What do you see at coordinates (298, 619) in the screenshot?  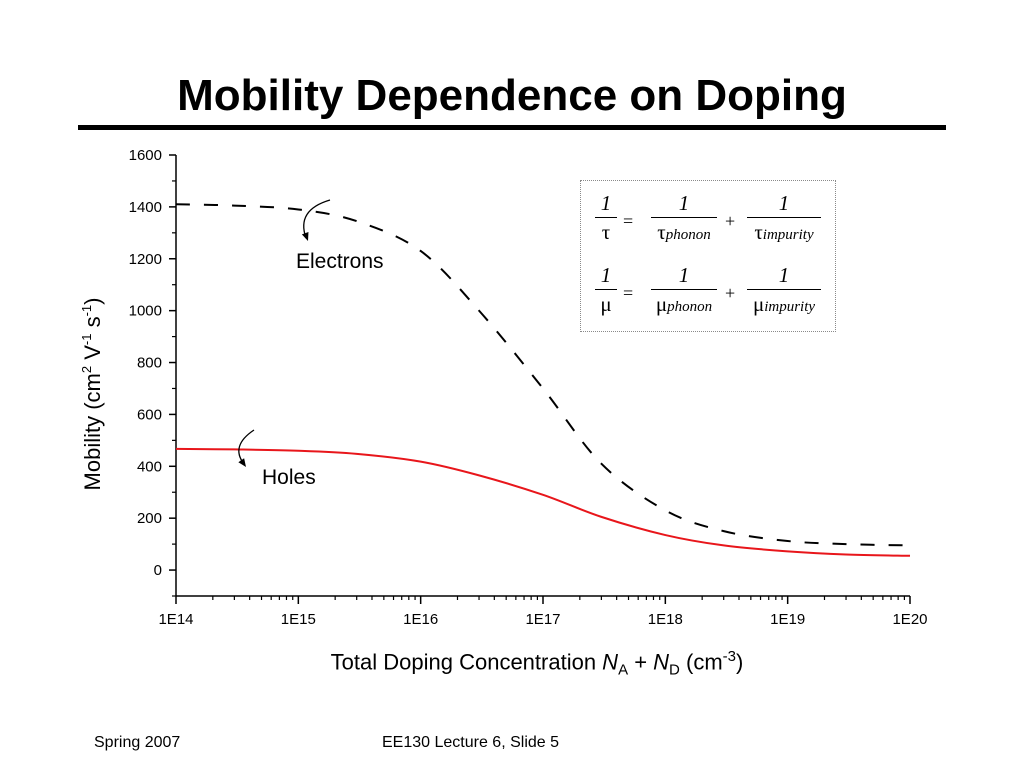 I see `x-tick-label: 1E15` at bounding box center [298, 619].